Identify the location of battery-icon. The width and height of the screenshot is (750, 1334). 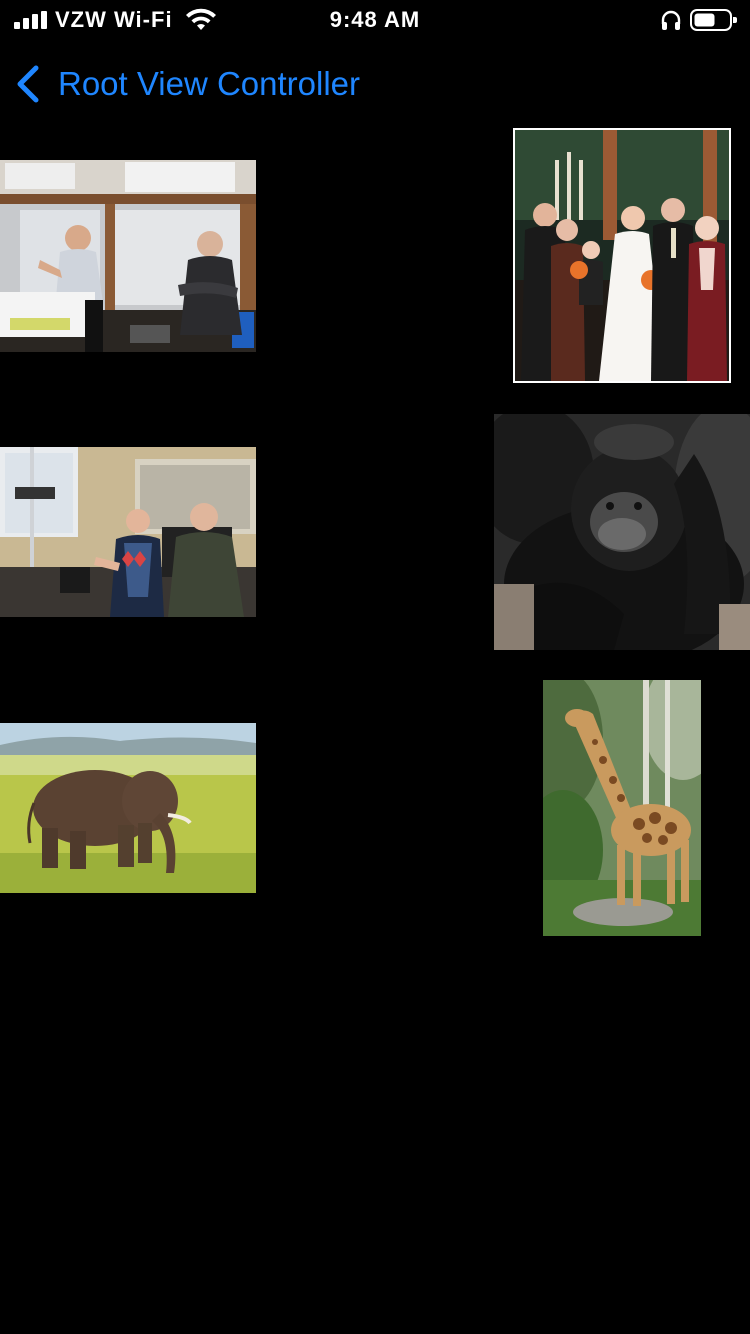
(713, 20).